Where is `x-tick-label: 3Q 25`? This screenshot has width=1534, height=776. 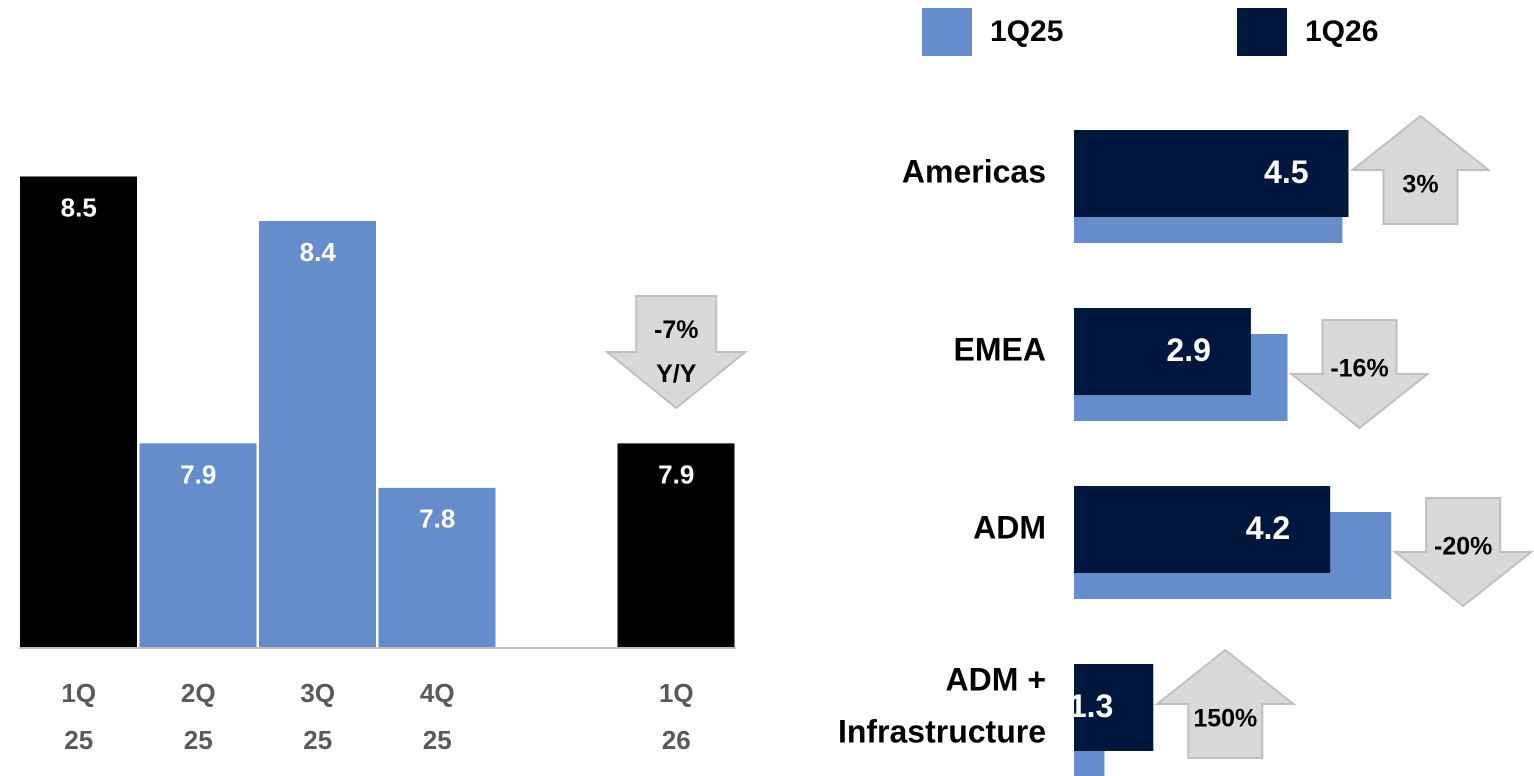 x-tick-label: 3Q 25 is located at coordinates (317, 716).